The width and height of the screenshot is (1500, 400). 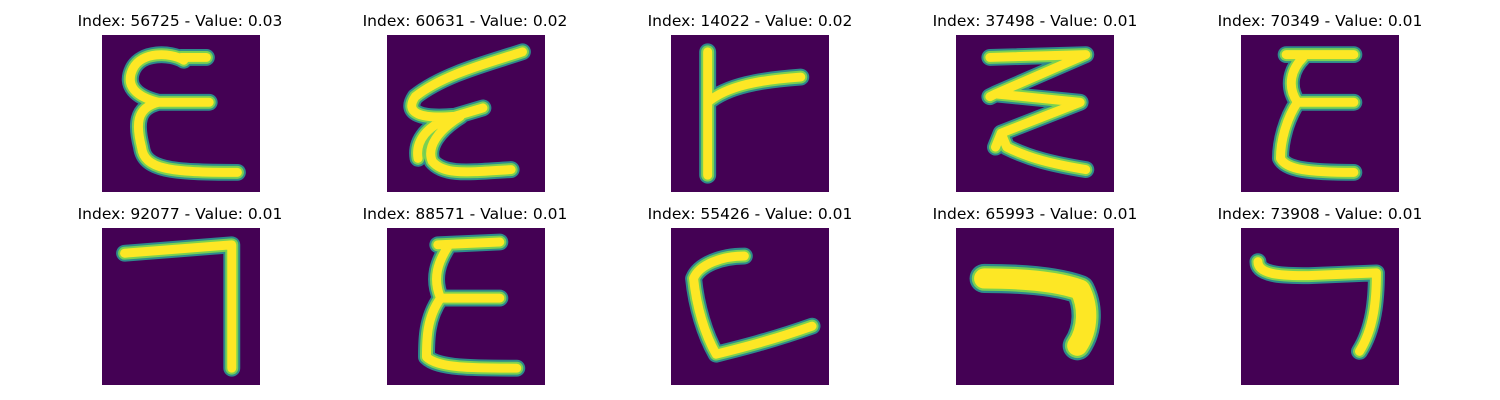 I want to click on panel-title: Index: 92077 - Value: 0.01, so click(x=180, y=214).